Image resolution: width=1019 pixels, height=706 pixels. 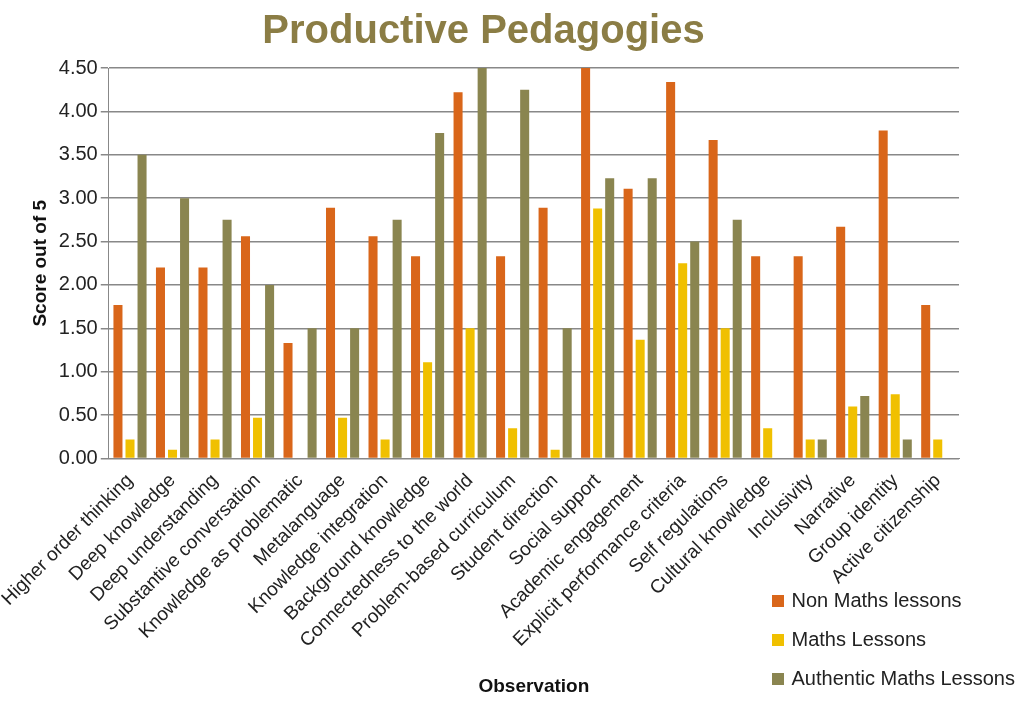 What do you see at coordinates (534, 685) in the screenshot?
I see `x-axis-title: Observation` at bounding box center [534, 685].